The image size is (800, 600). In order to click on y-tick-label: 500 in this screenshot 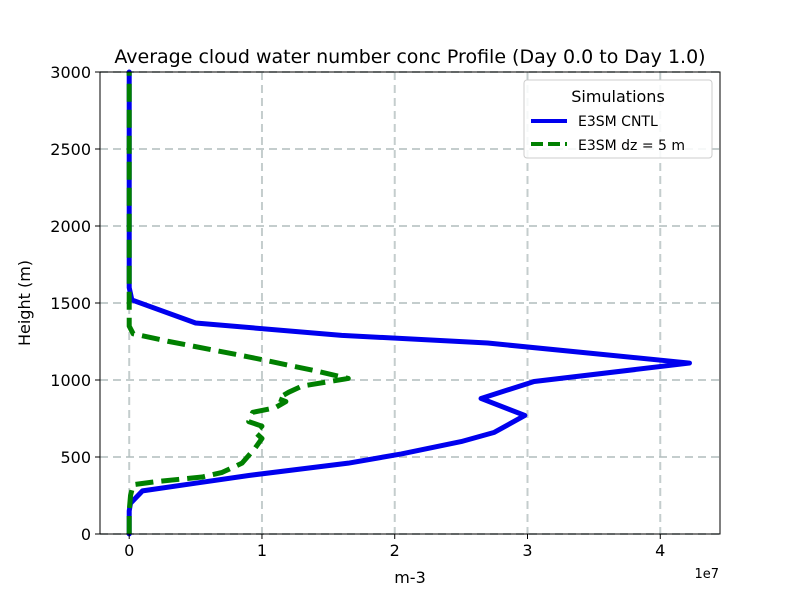, I will do `click(75, 457)`.